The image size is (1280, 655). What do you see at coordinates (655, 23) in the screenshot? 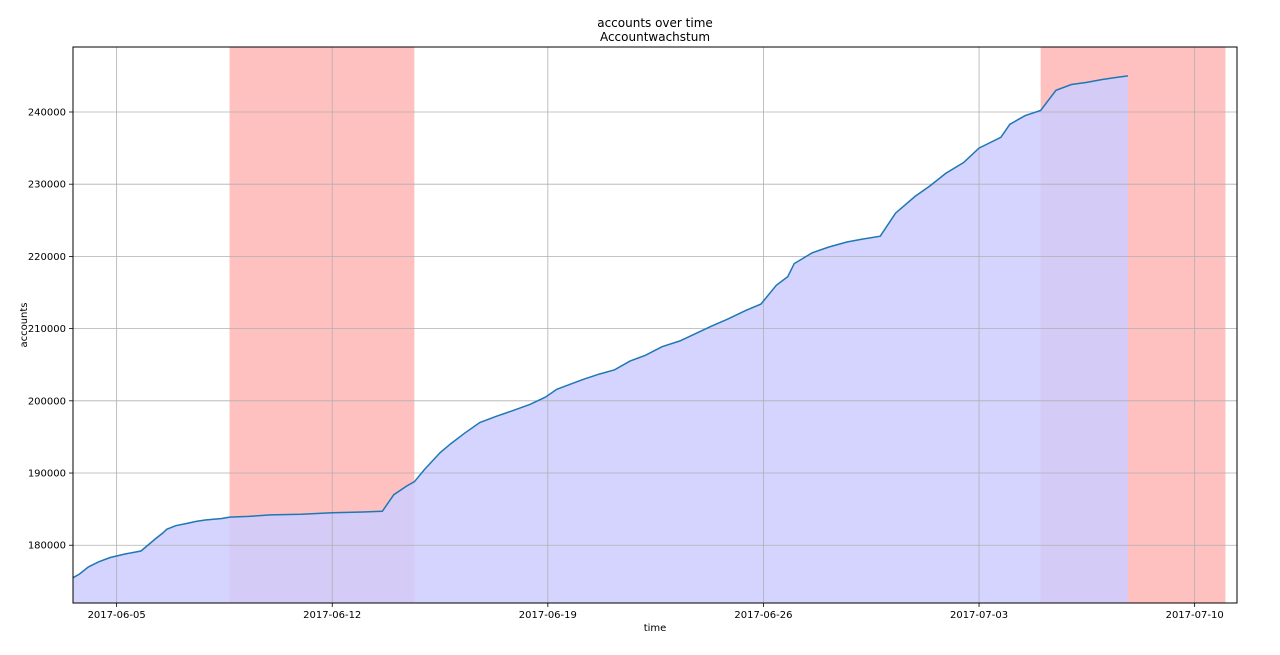
I see `chart-title: accounts over time` at bounding box center [655, 23].